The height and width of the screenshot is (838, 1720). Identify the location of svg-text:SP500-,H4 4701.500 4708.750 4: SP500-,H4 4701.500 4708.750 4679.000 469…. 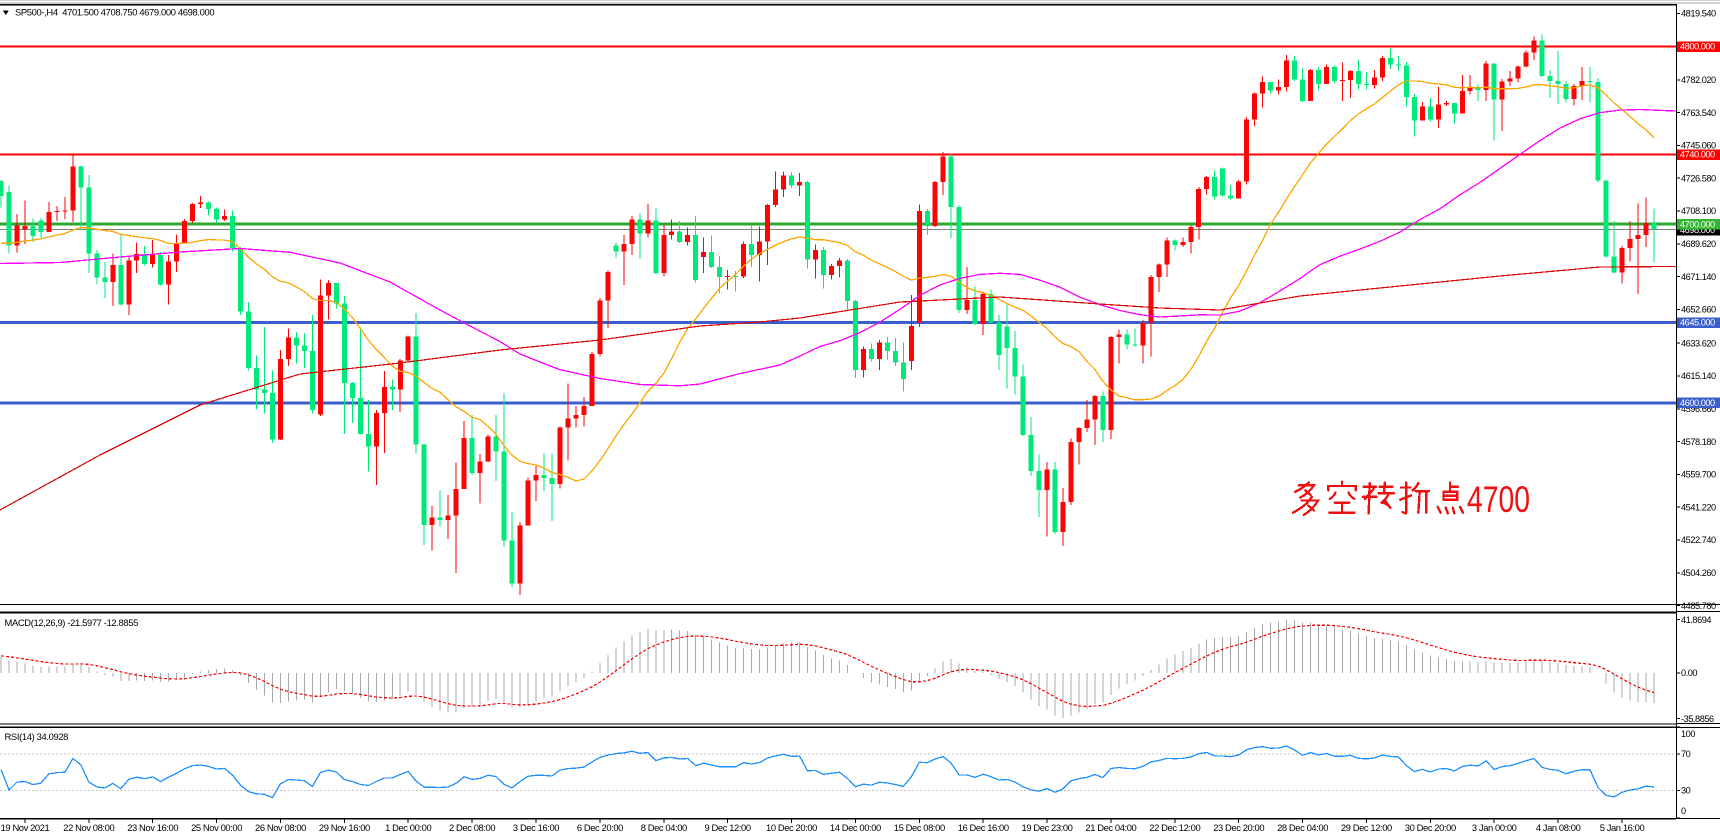
(114, 12).